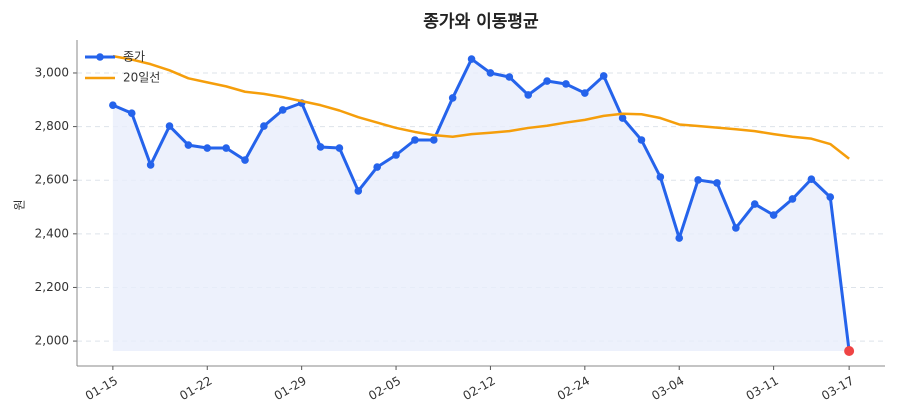 This screenshot has height=420, width=900. I want to click on x-tick-label: 03-11, so click(762, 389).